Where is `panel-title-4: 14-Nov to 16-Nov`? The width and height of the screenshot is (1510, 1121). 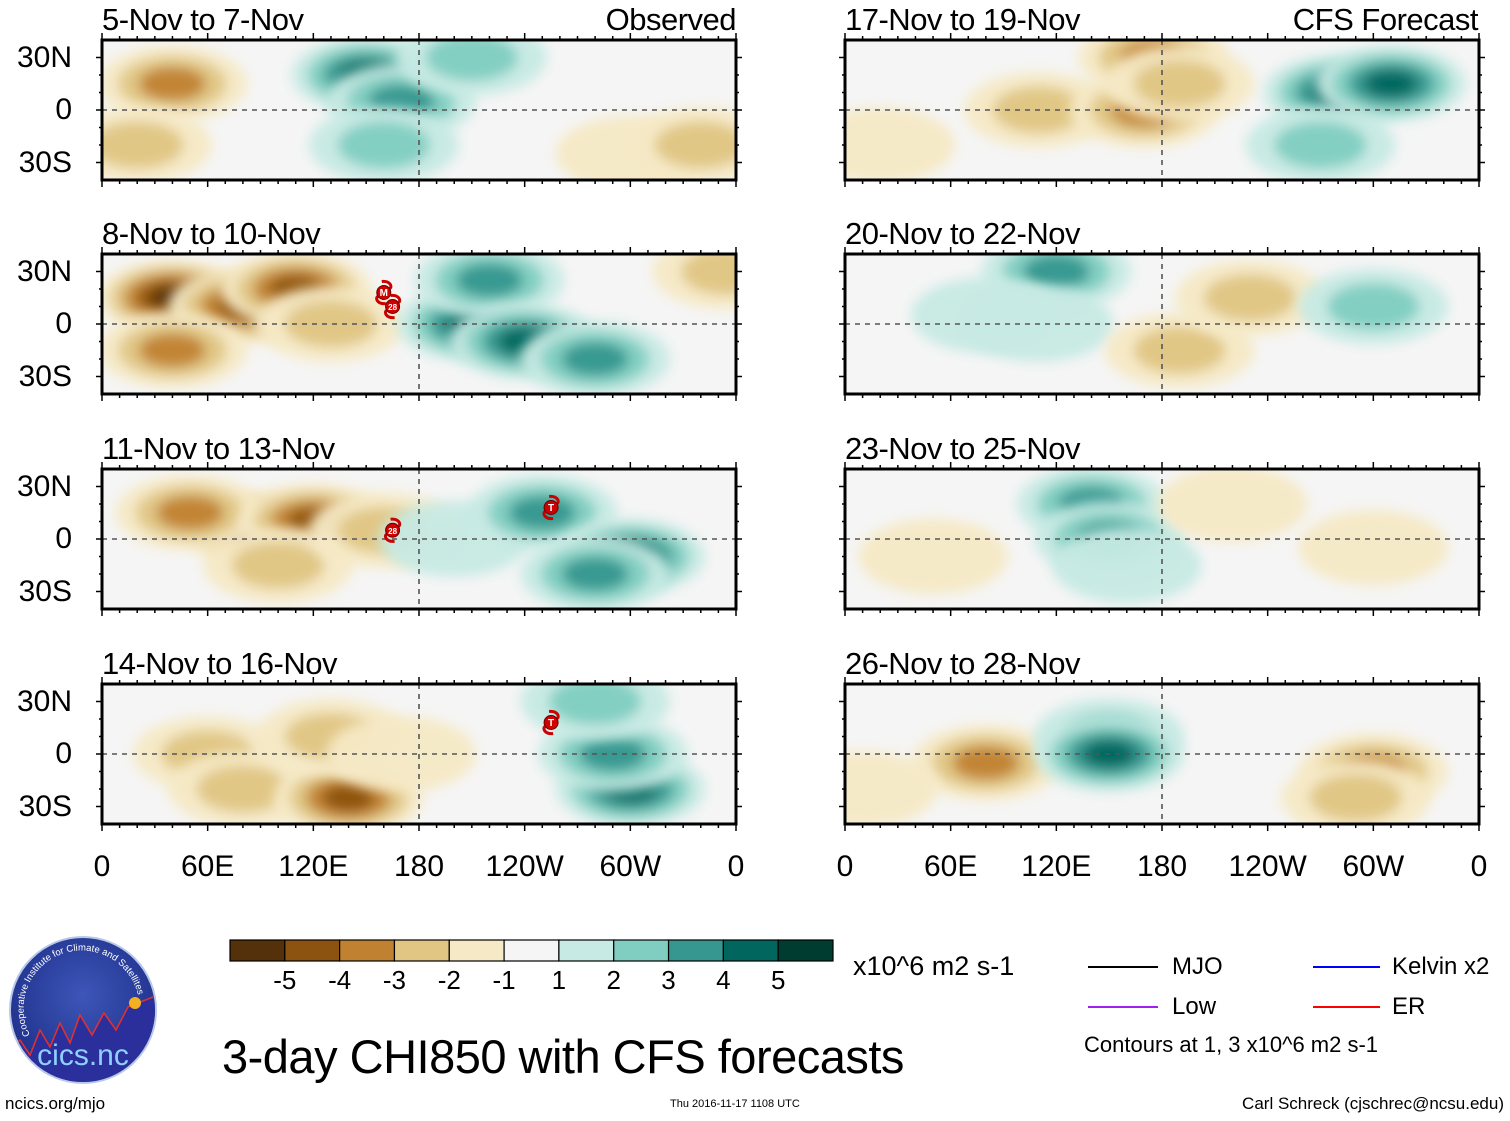
panel-title-4: 14-Nov to 16-Nov is located at coordinates (219, 663).